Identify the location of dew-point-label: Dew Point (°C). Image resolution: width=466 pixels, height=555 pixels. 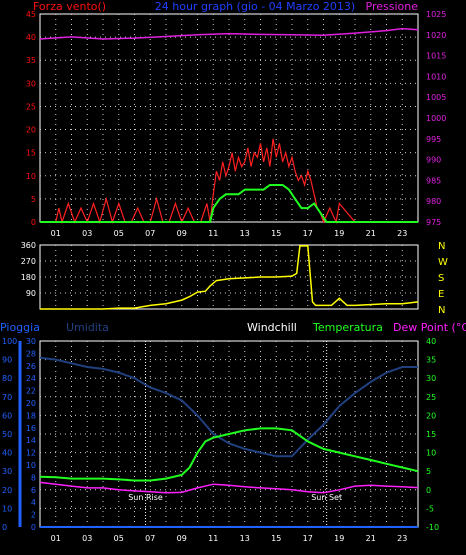
(429, 327).